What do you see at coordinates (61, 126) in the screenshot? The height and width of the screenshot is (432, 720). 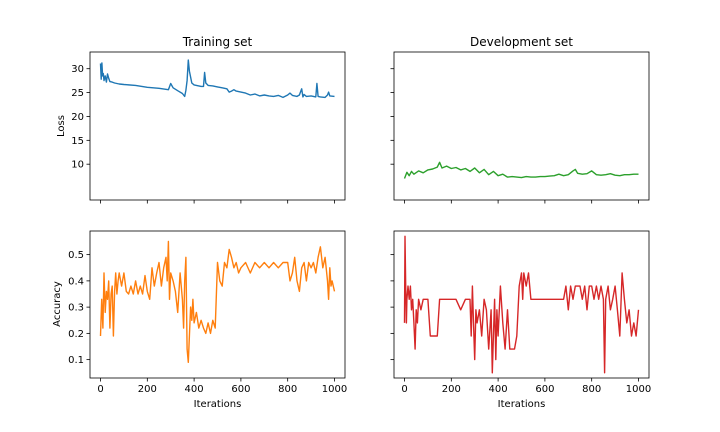 I see `y-axis-label: Loss` at bounding box center [61, 126].